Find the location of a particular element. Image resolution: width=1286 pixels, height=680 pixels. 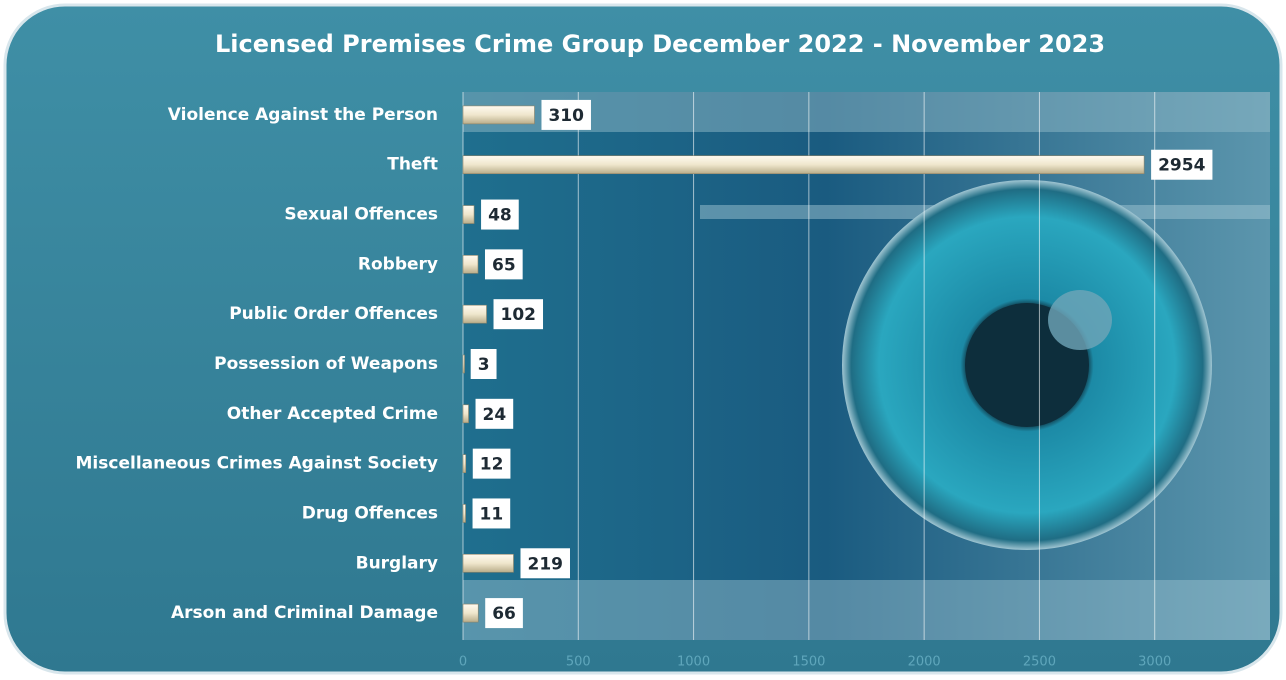

y-tick-label: Robbery is located at coordinates (398, 264).